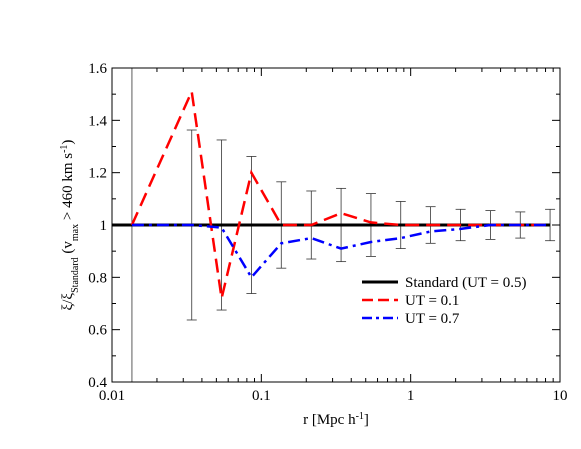 This screenshot has height=449, width=581. Describe the element at coordinates (261, 396) in the screenshot. I see `x-tick-label-1: 0.1` at that location.